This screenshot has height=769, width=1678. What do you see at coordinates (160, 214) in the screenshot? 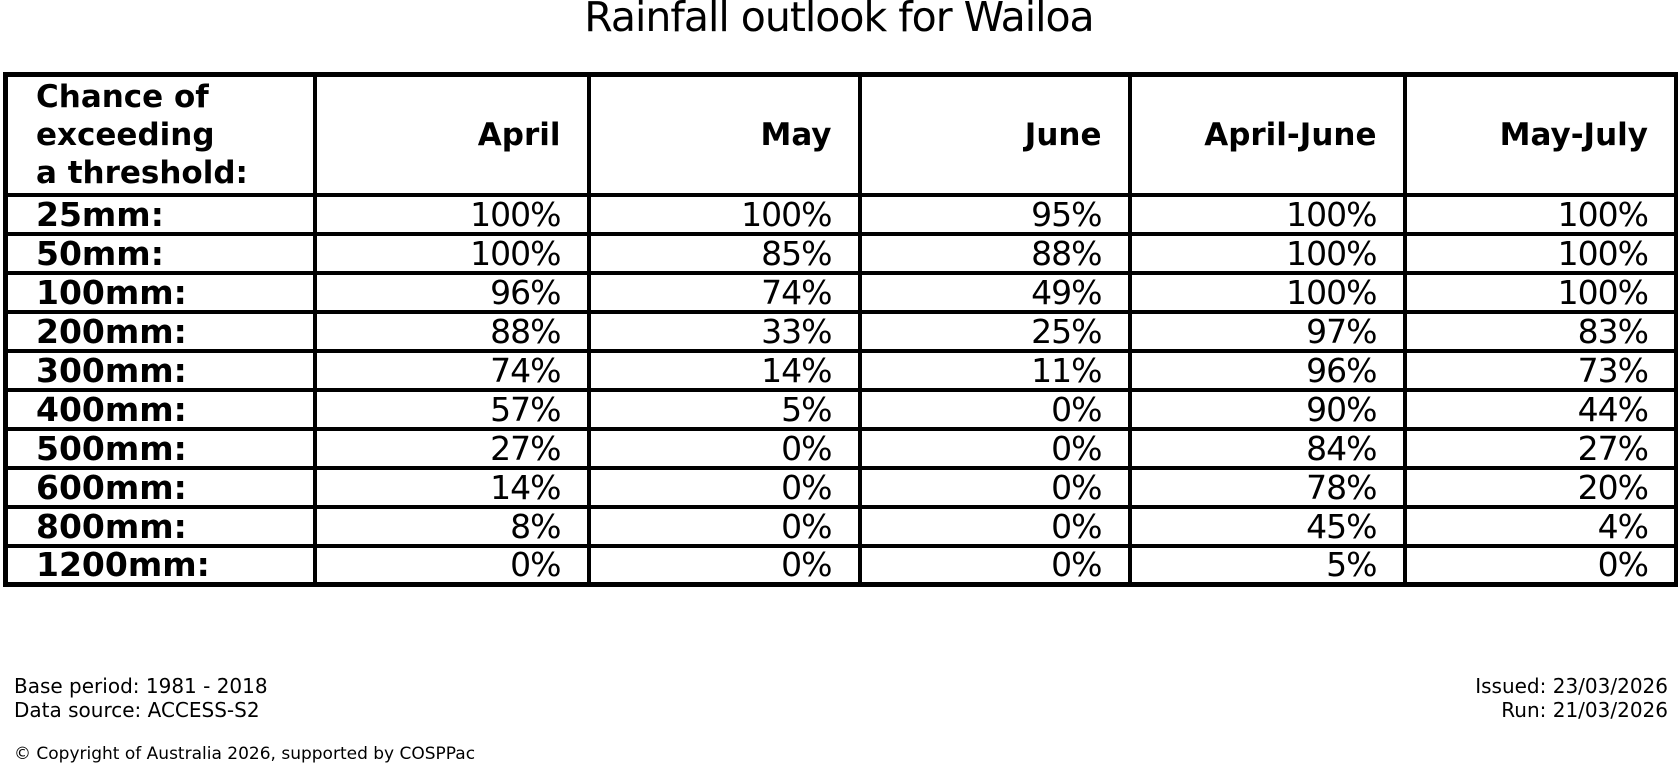
I see `row-label-25mm: 25mm:` at bounding box center [160, 214].